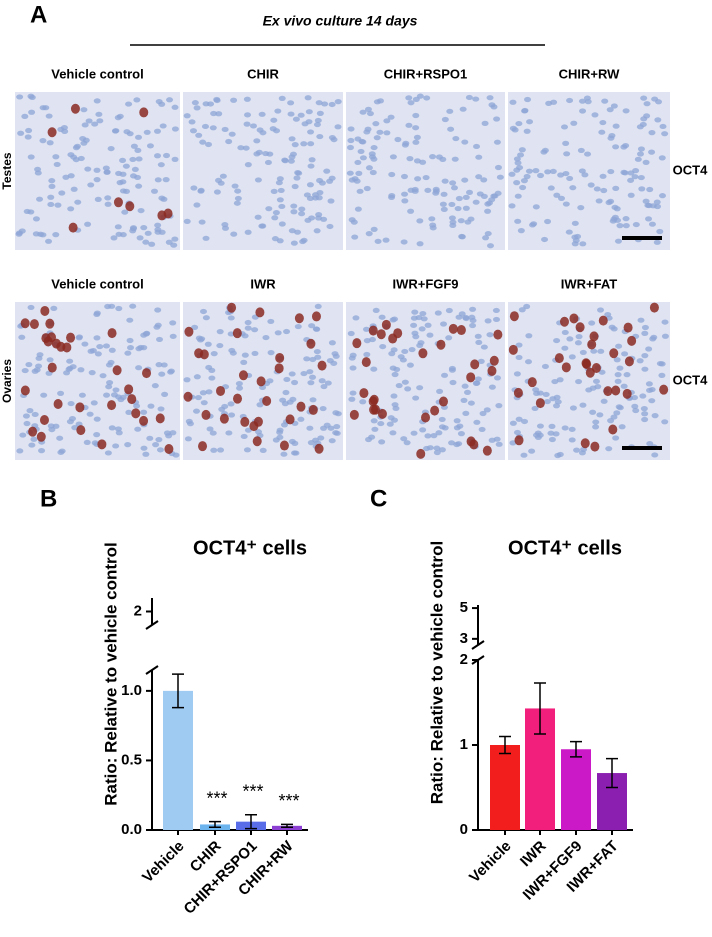 The image size is (712, 937). What do you see at coordinates (590, 73) in the screenshot?
I see `condition-label: CHIR+RW` at bounding box center [590, 73].